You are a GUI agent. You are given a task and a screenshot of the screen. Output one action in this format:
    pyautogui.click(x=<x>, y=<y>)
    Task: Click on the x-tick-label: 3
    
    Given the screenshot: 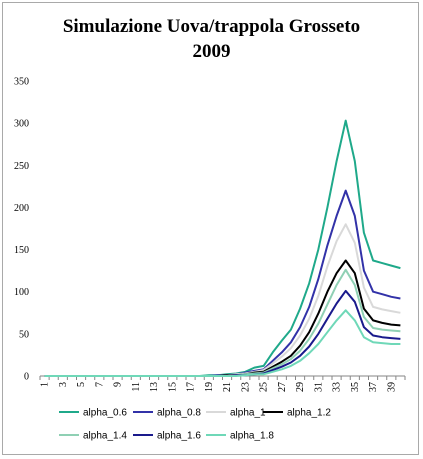 What is the action you would take?
    pyautogui.click(x=63, y=384)
    